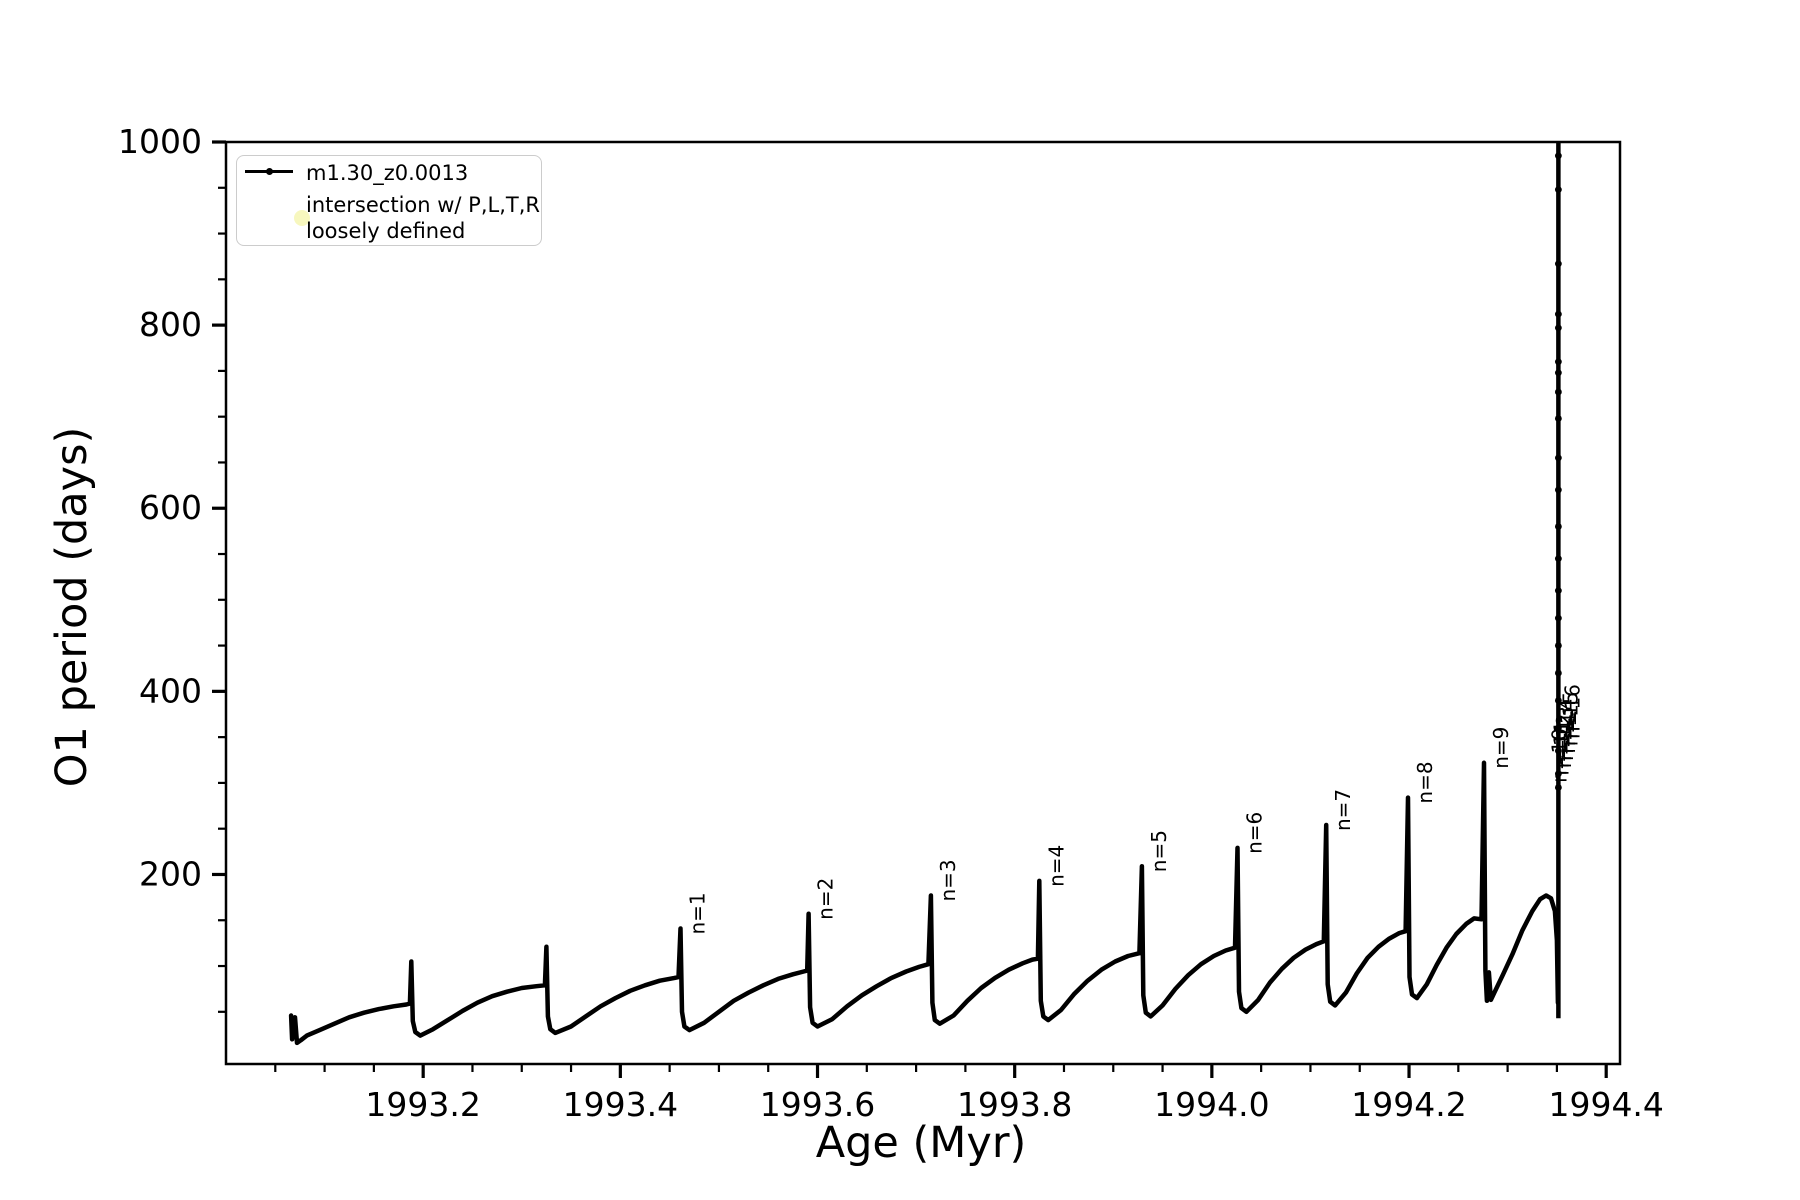 Image resolution: width=1800 pixels, height=1200 pixels. Describe the element at coordinates (1605, 1104) in the screenshot. I see `x-tick-label: 1994.4` at that location.